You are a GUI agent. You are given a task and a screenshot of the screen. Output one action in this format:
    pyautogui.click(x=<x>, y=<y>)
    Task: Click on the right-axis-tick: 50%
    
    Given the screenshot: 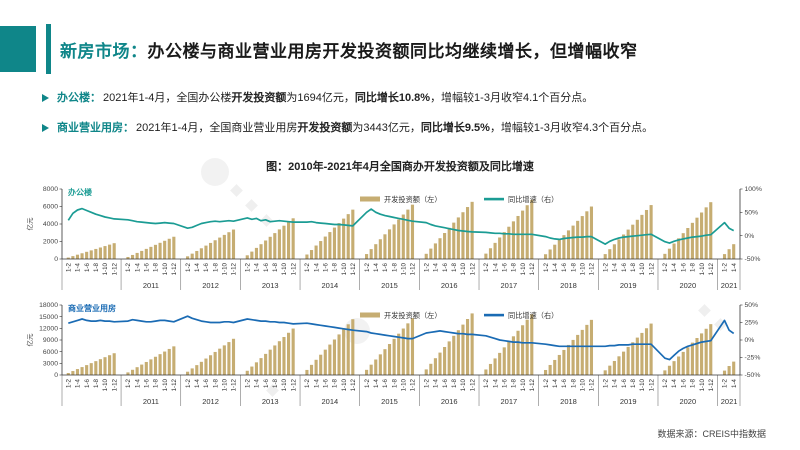 What is the action you would take?
    pyautogui.click(x=752, y=305)
    